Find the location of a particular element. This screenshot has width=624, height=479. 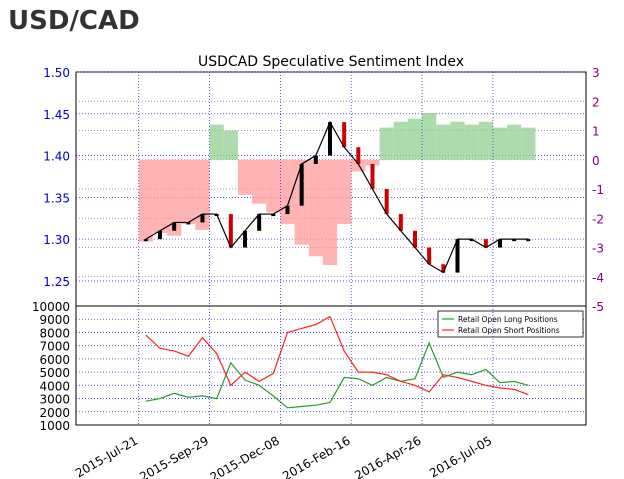

right-tick-label: 1 is located at coordinates (596, 132).